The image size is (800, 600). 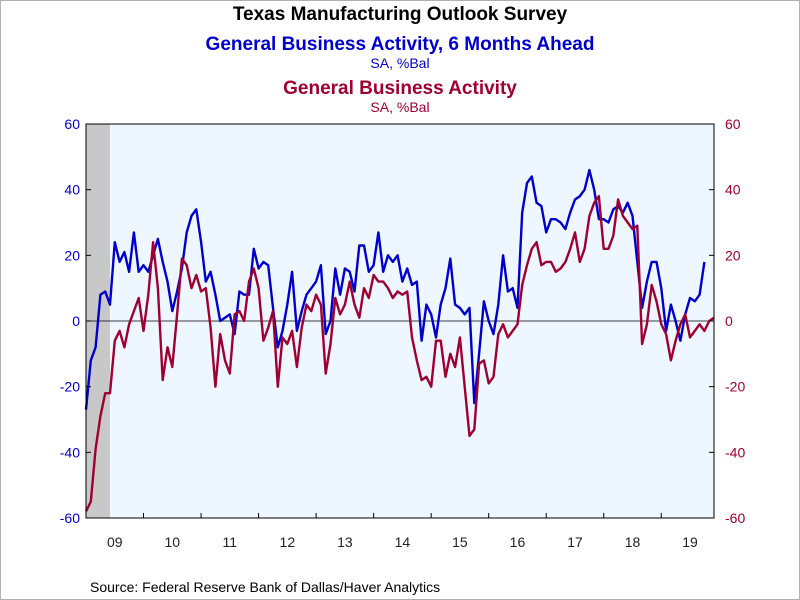 I want to click on y-right-tick-label: 60, so click(x=733, y=124).